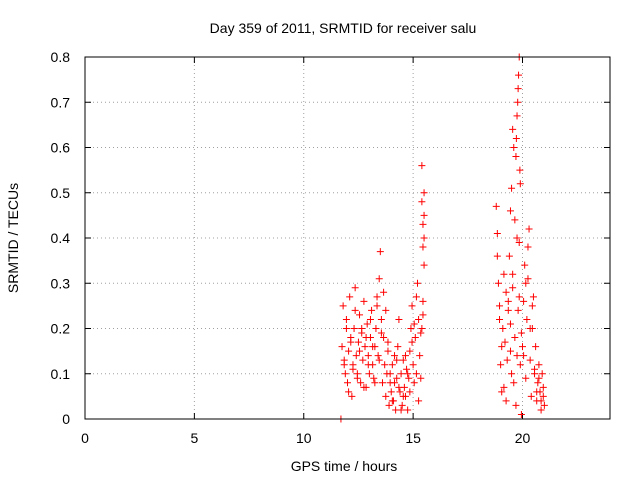  I want to click on x-tick-label: 15, so click(413, 438).